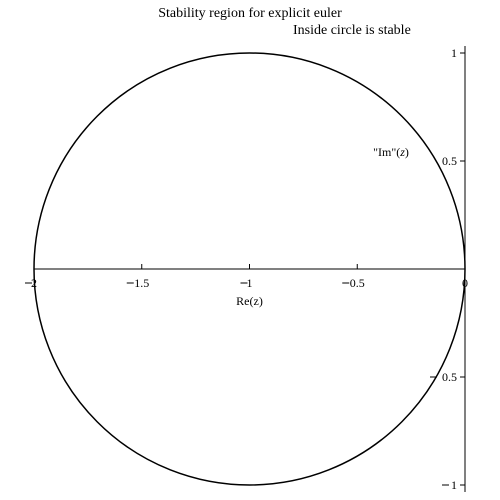 Image resolution: width=500 pixels, height=500 pixels. Describe the element at coordinates (141, 283) in the screenshot. I see `x-tick-label: 1.5` at that location.